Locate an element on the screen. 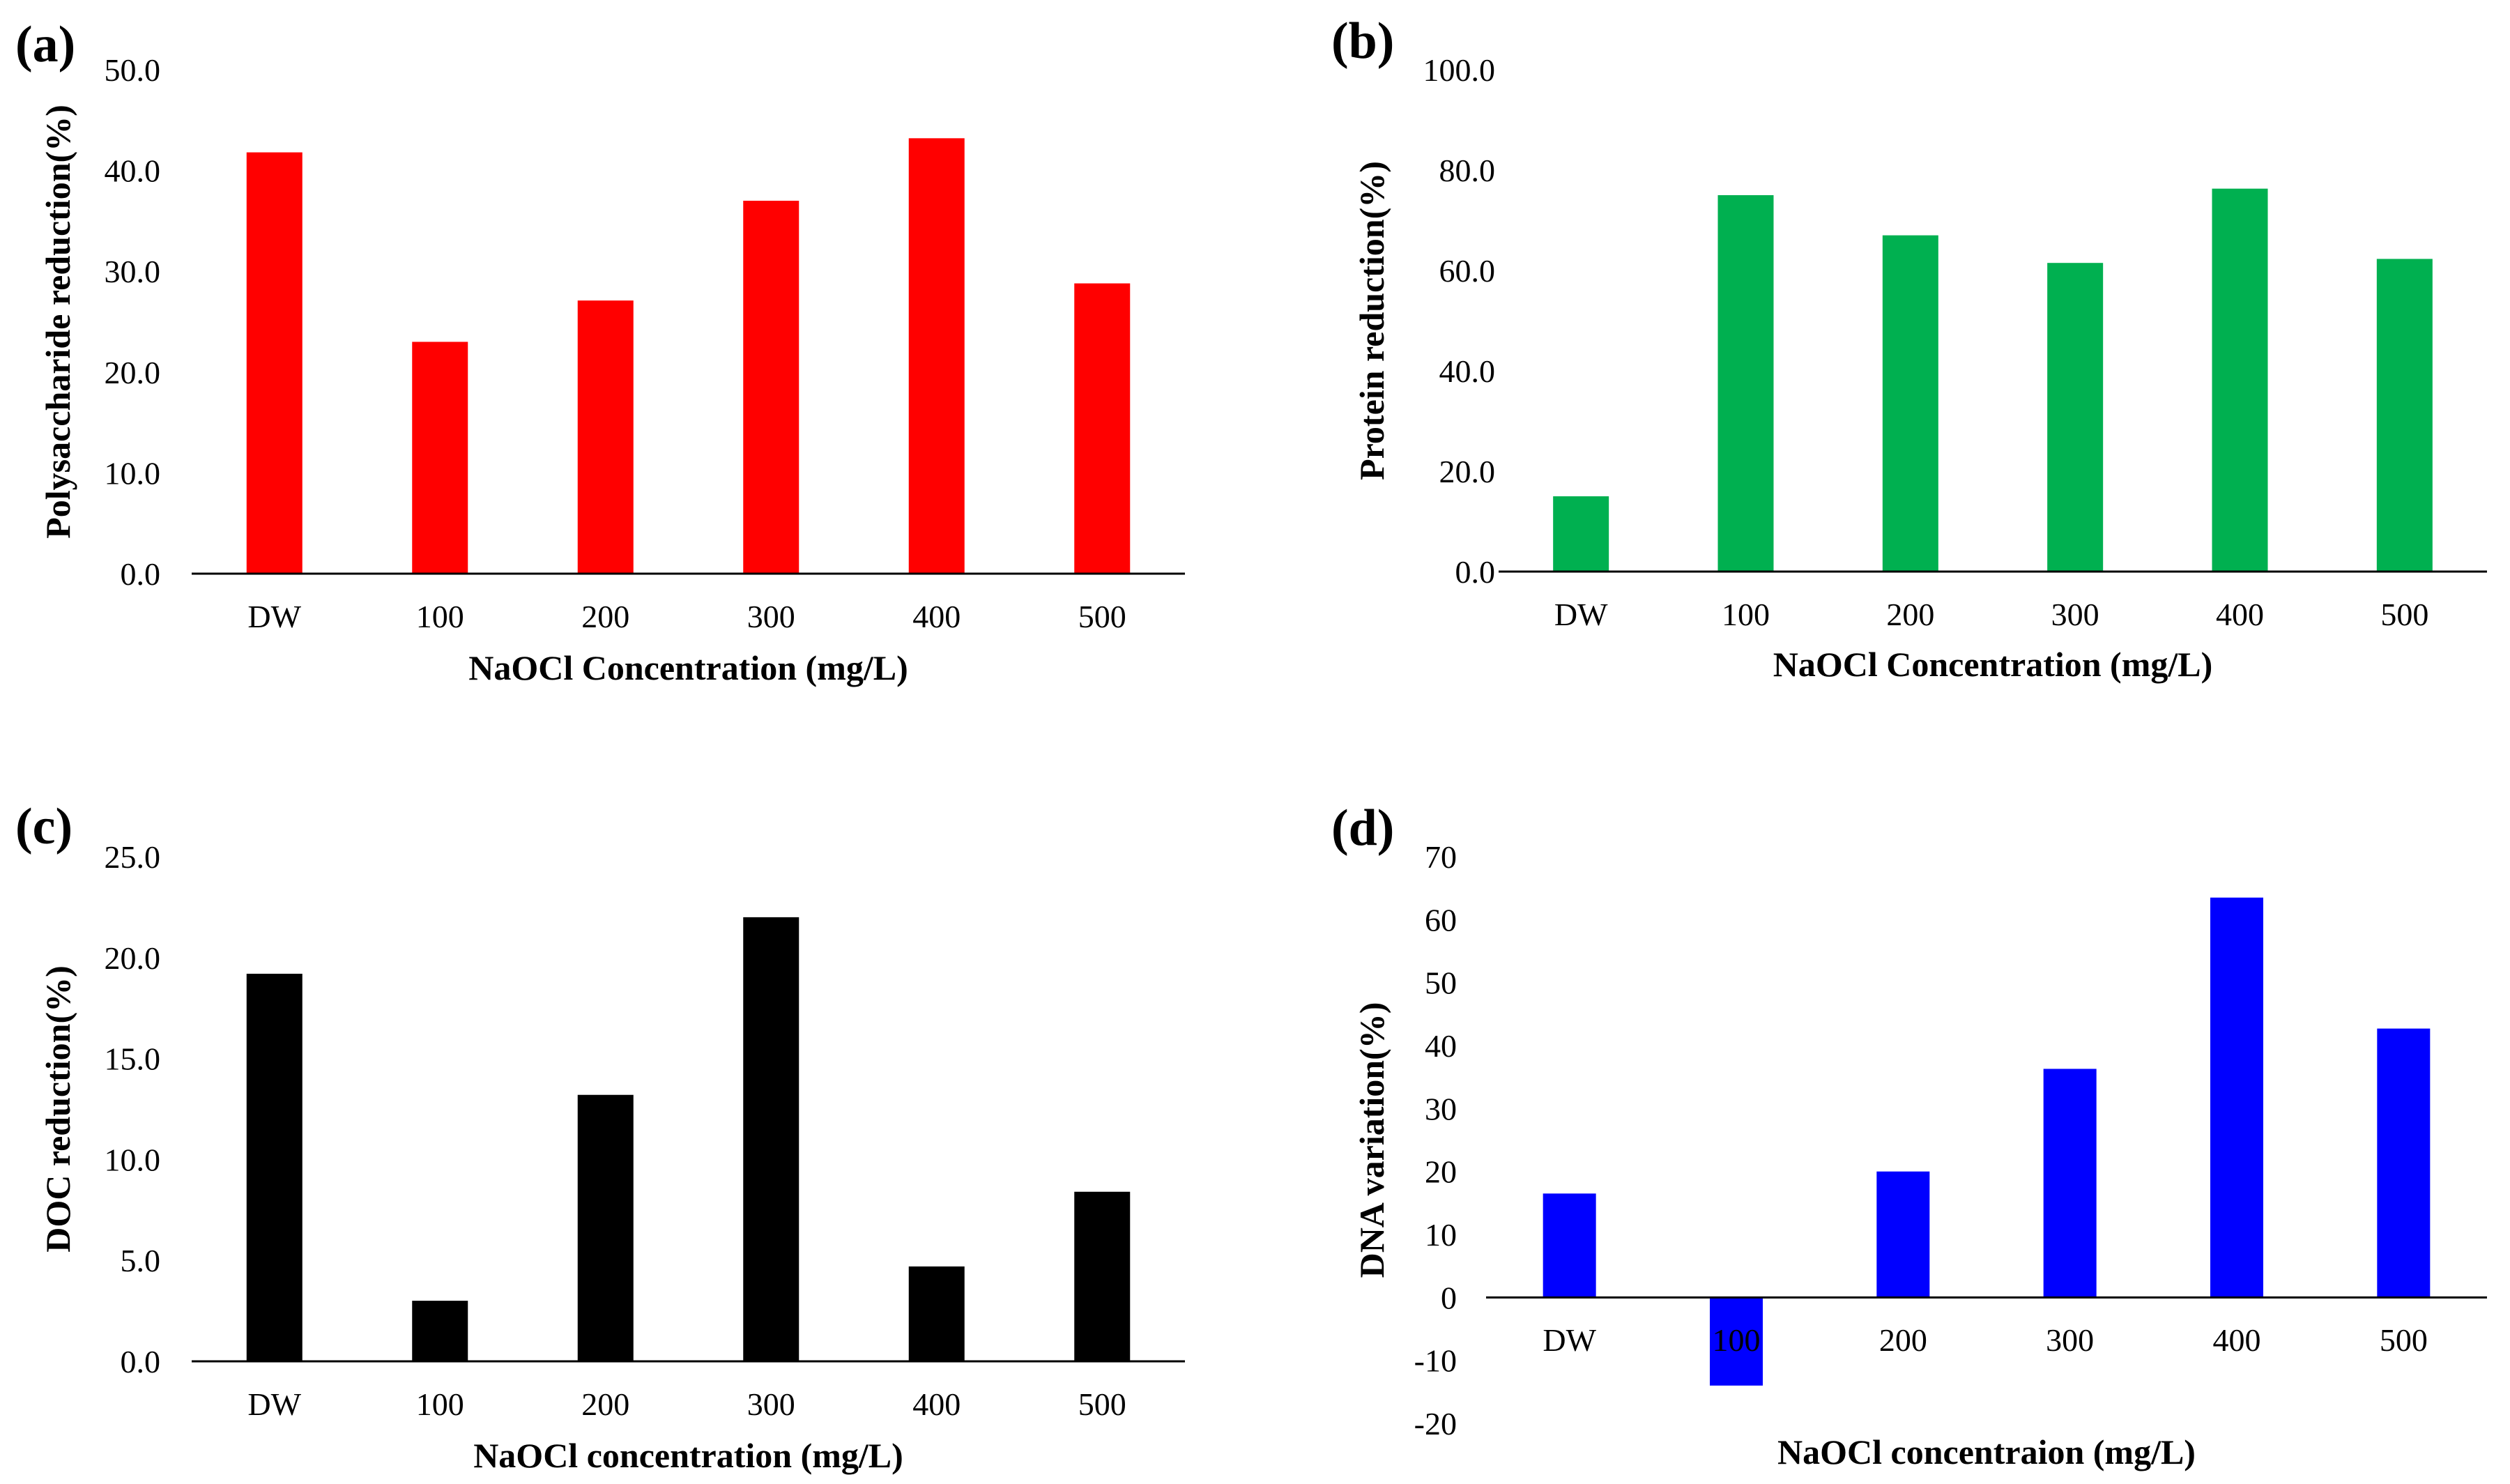 The height and width of the screenshot is (1484, 2510). y-tick-label: -20 is located at coordinates (1435, 1423).